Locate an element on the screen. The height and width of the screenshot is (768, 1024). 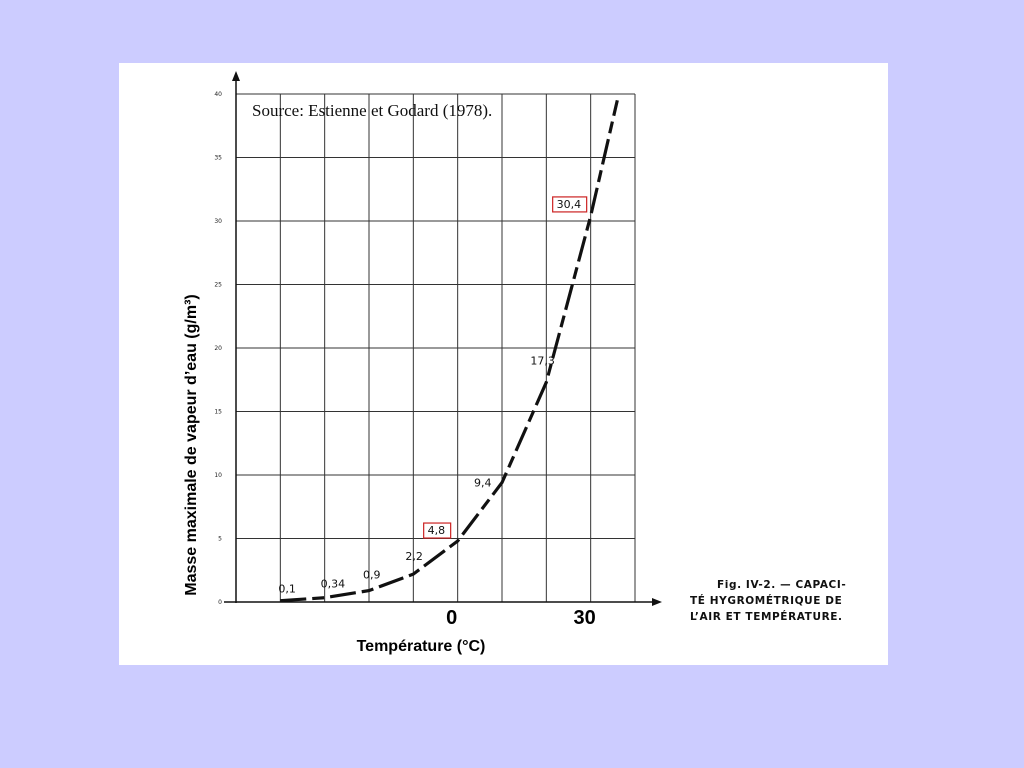
point-label: 9,4 is located at coordinates (483, 483).